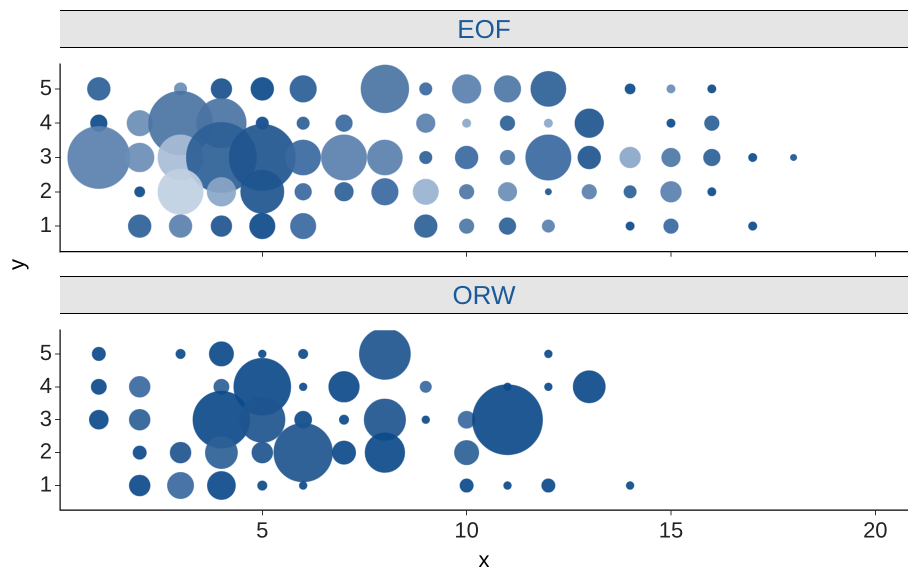  I want to click on x-tick-label: 10, so click(466, 529).